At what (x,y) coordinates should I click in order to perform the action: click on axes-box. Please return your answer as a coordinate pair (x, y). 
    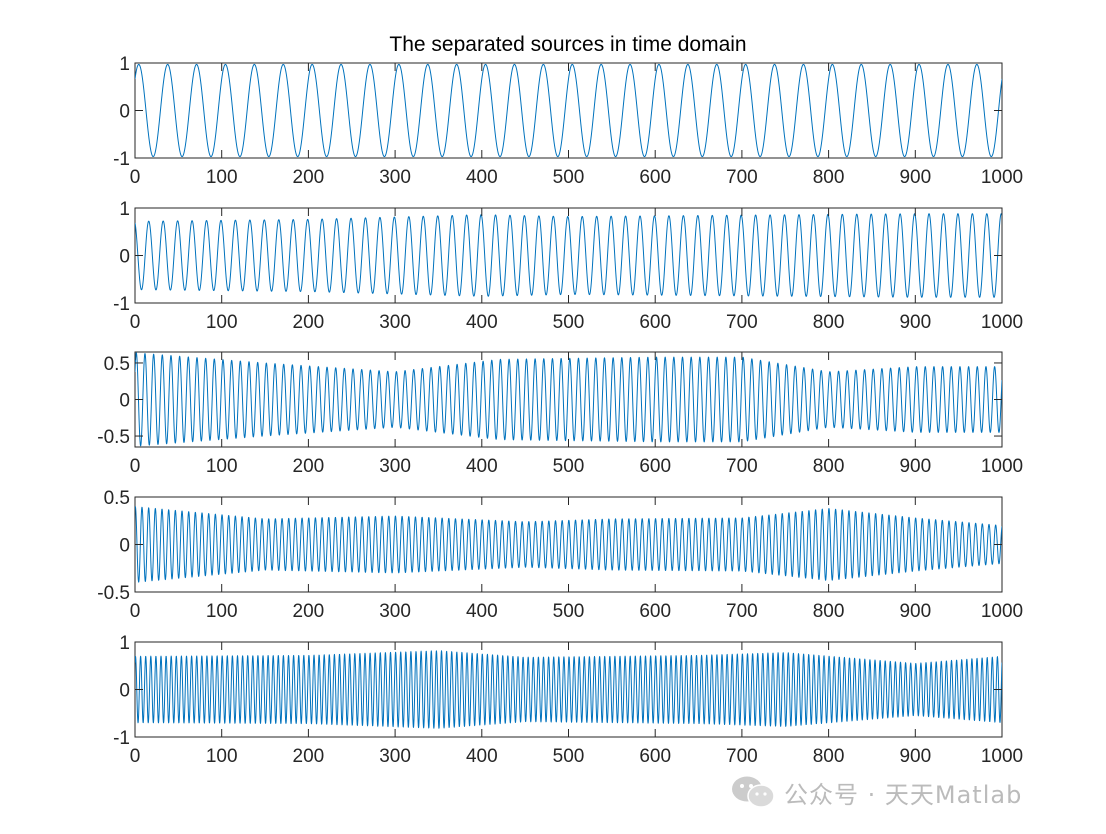
    Looking at the image, I should click on (568, 544).